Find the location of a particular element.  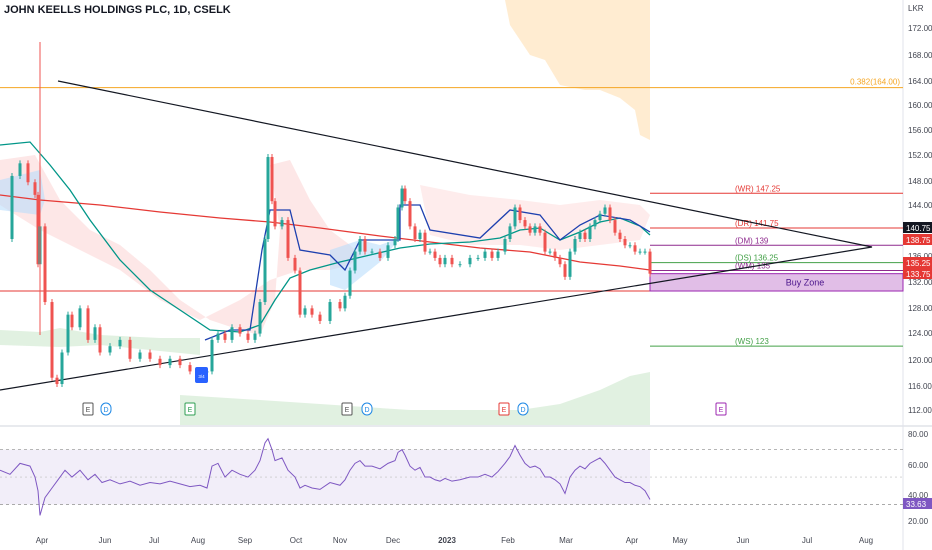

red-cloud is located at coordinates (180, 245).